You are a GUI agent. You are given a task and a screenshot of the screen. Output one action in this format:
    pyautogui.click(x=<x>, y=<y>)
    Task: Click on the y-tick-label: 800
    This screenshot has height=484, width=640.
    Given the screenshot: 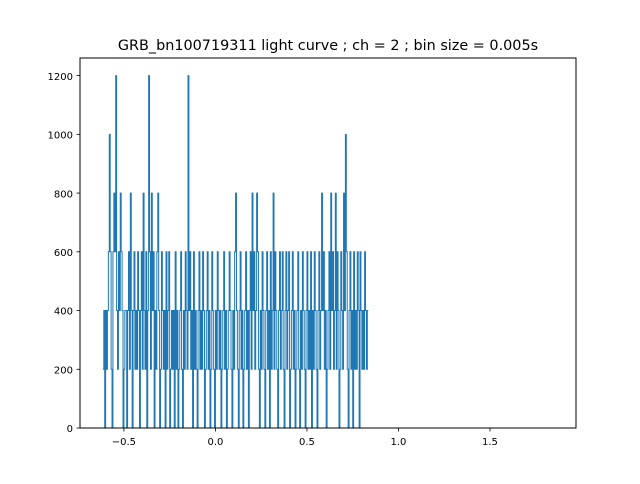 What is the action you would take?
    pyautogui.click(x=63, y=194)
    